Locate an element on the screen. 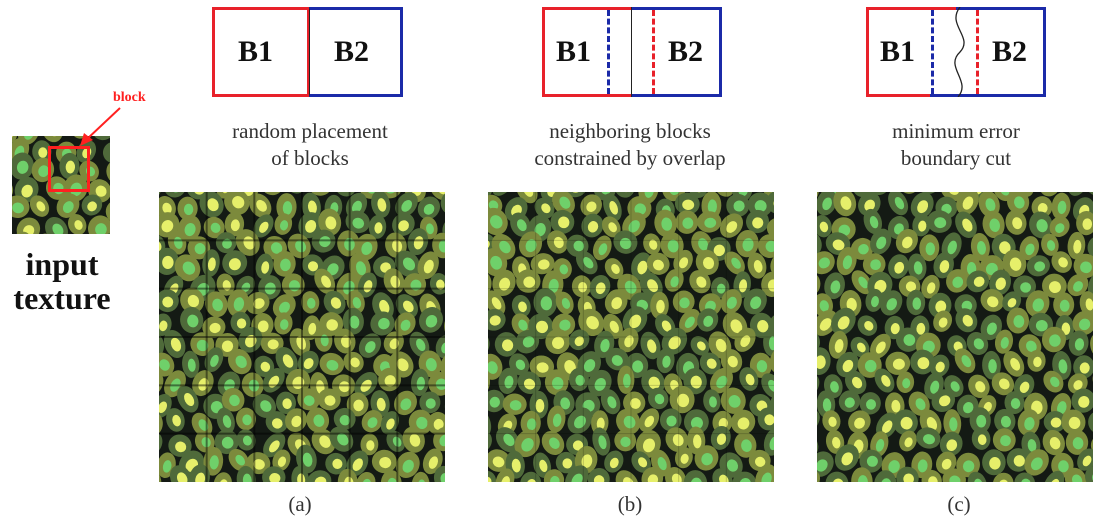  b2-overlap-blue-dashed is located at coordinates (608, 52).